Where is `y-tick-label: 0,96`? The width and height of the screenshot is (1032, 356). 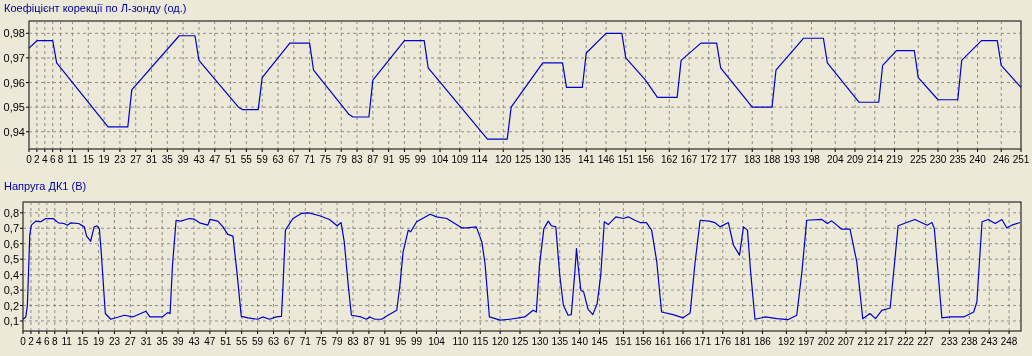 y-tick-label: 0,96 is located at coordinates (14, 82).